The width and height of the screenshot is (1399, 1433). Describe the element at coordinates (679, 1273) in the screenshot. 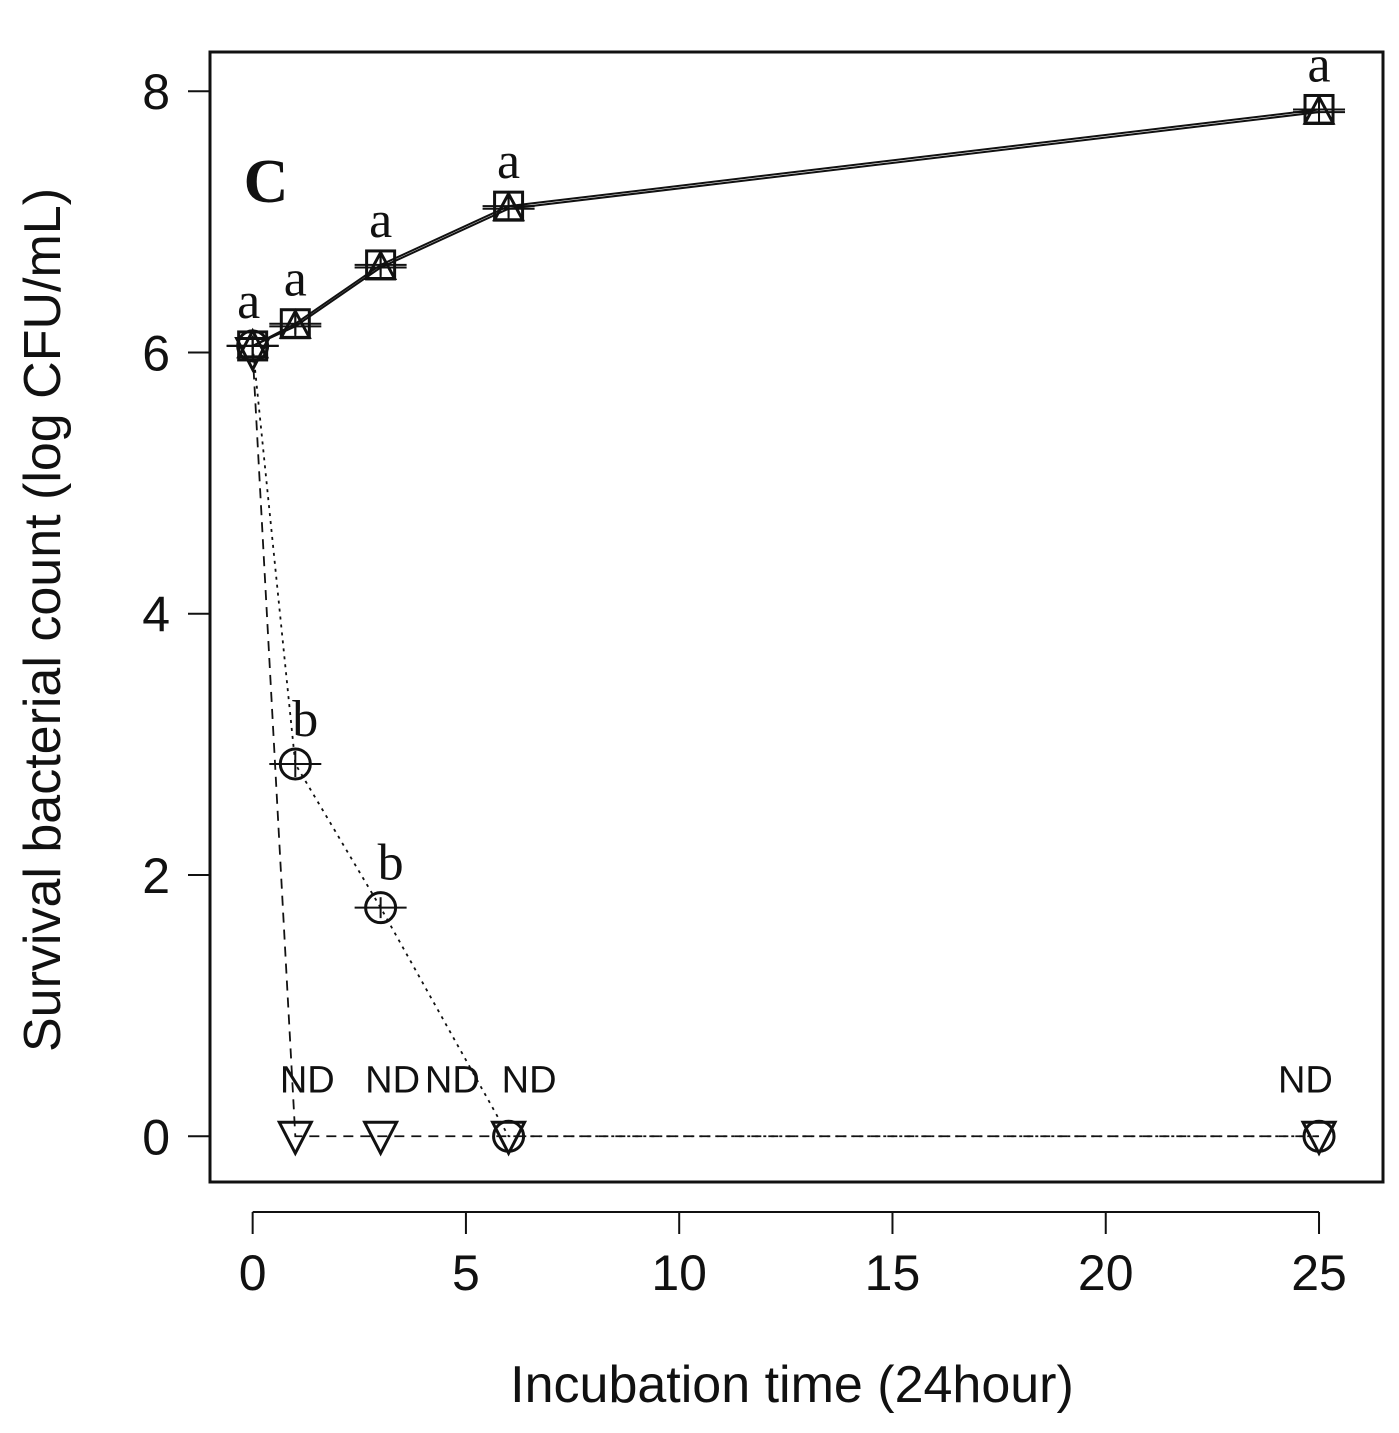

I see `x-tick-label-2: 10` at that location.